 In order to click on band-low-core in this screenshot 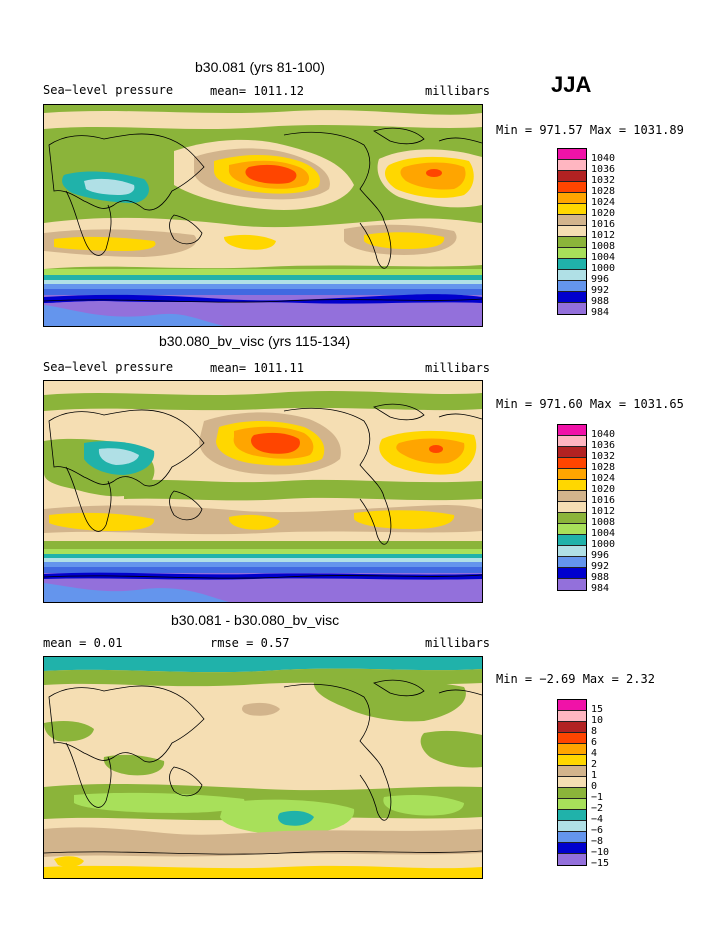, I will do `click(263, 299)`.